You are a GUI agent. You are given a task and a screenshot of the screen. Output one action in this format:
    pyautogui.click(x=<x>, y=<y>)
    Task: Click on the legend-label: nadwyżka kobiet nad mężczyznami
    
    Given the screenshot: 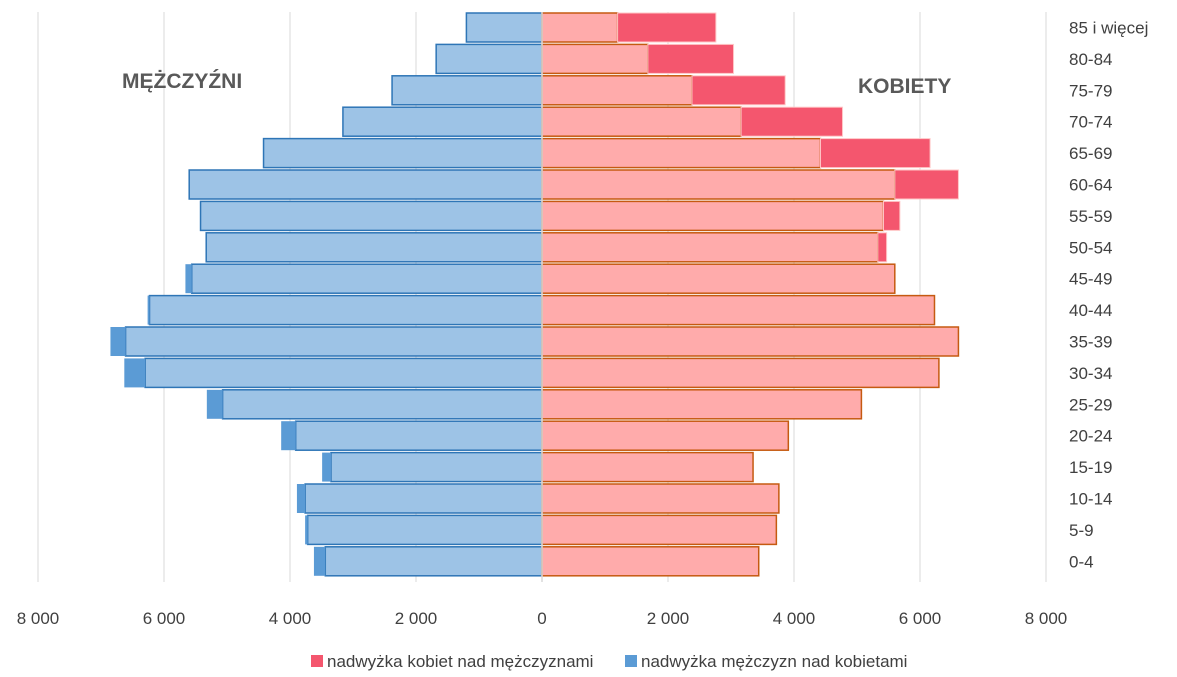 What is the action you would take?
    pyautogui.click(x=460, y=661)
    